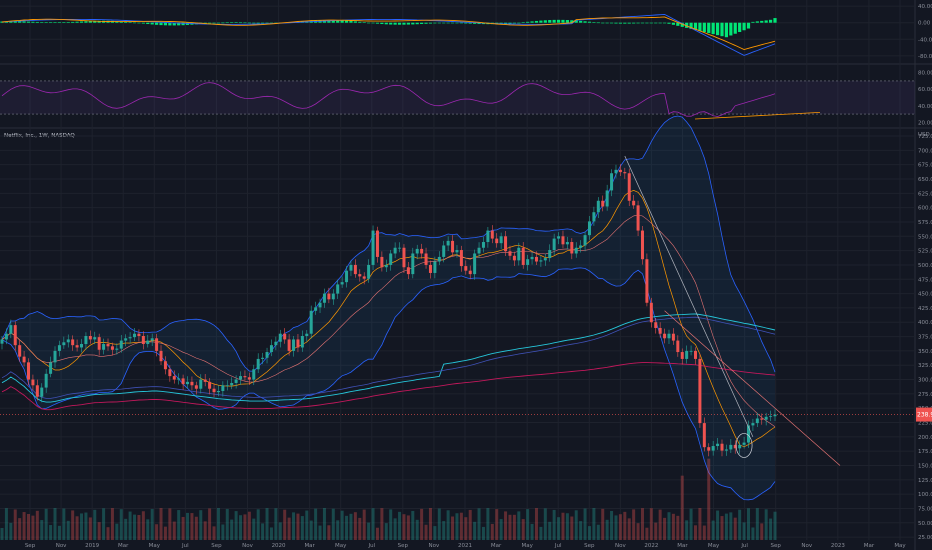  I want to click on last-price-tag, so click(924, 414).